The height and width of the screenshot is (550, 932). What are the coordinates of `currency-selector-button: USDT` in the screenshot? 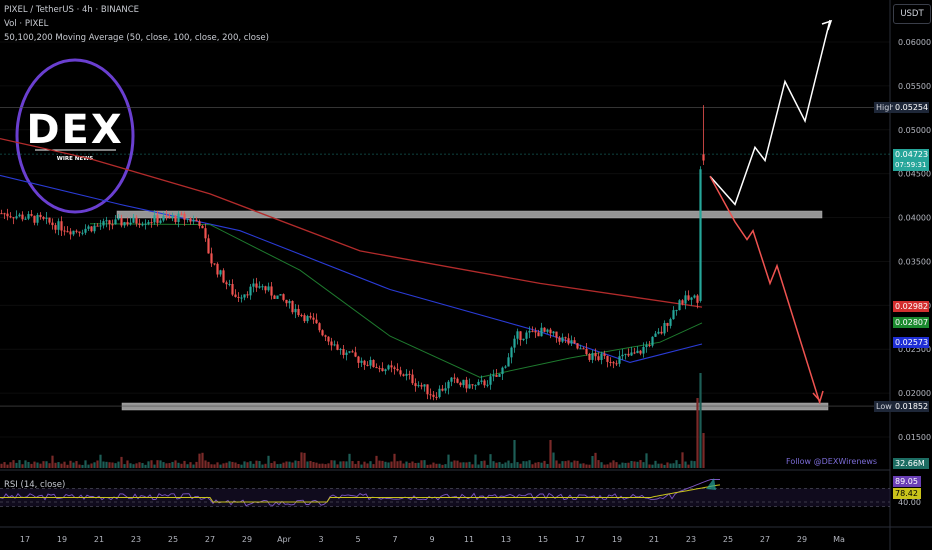 It's located at (912, 14).